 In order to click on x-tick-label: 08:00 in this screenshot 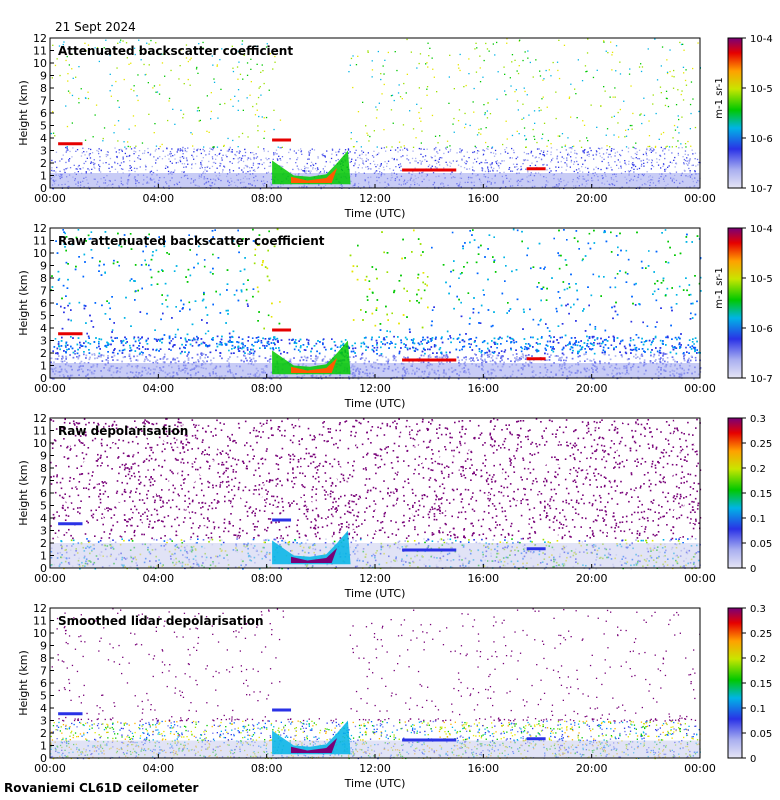, I will do `click(267, 578)`.